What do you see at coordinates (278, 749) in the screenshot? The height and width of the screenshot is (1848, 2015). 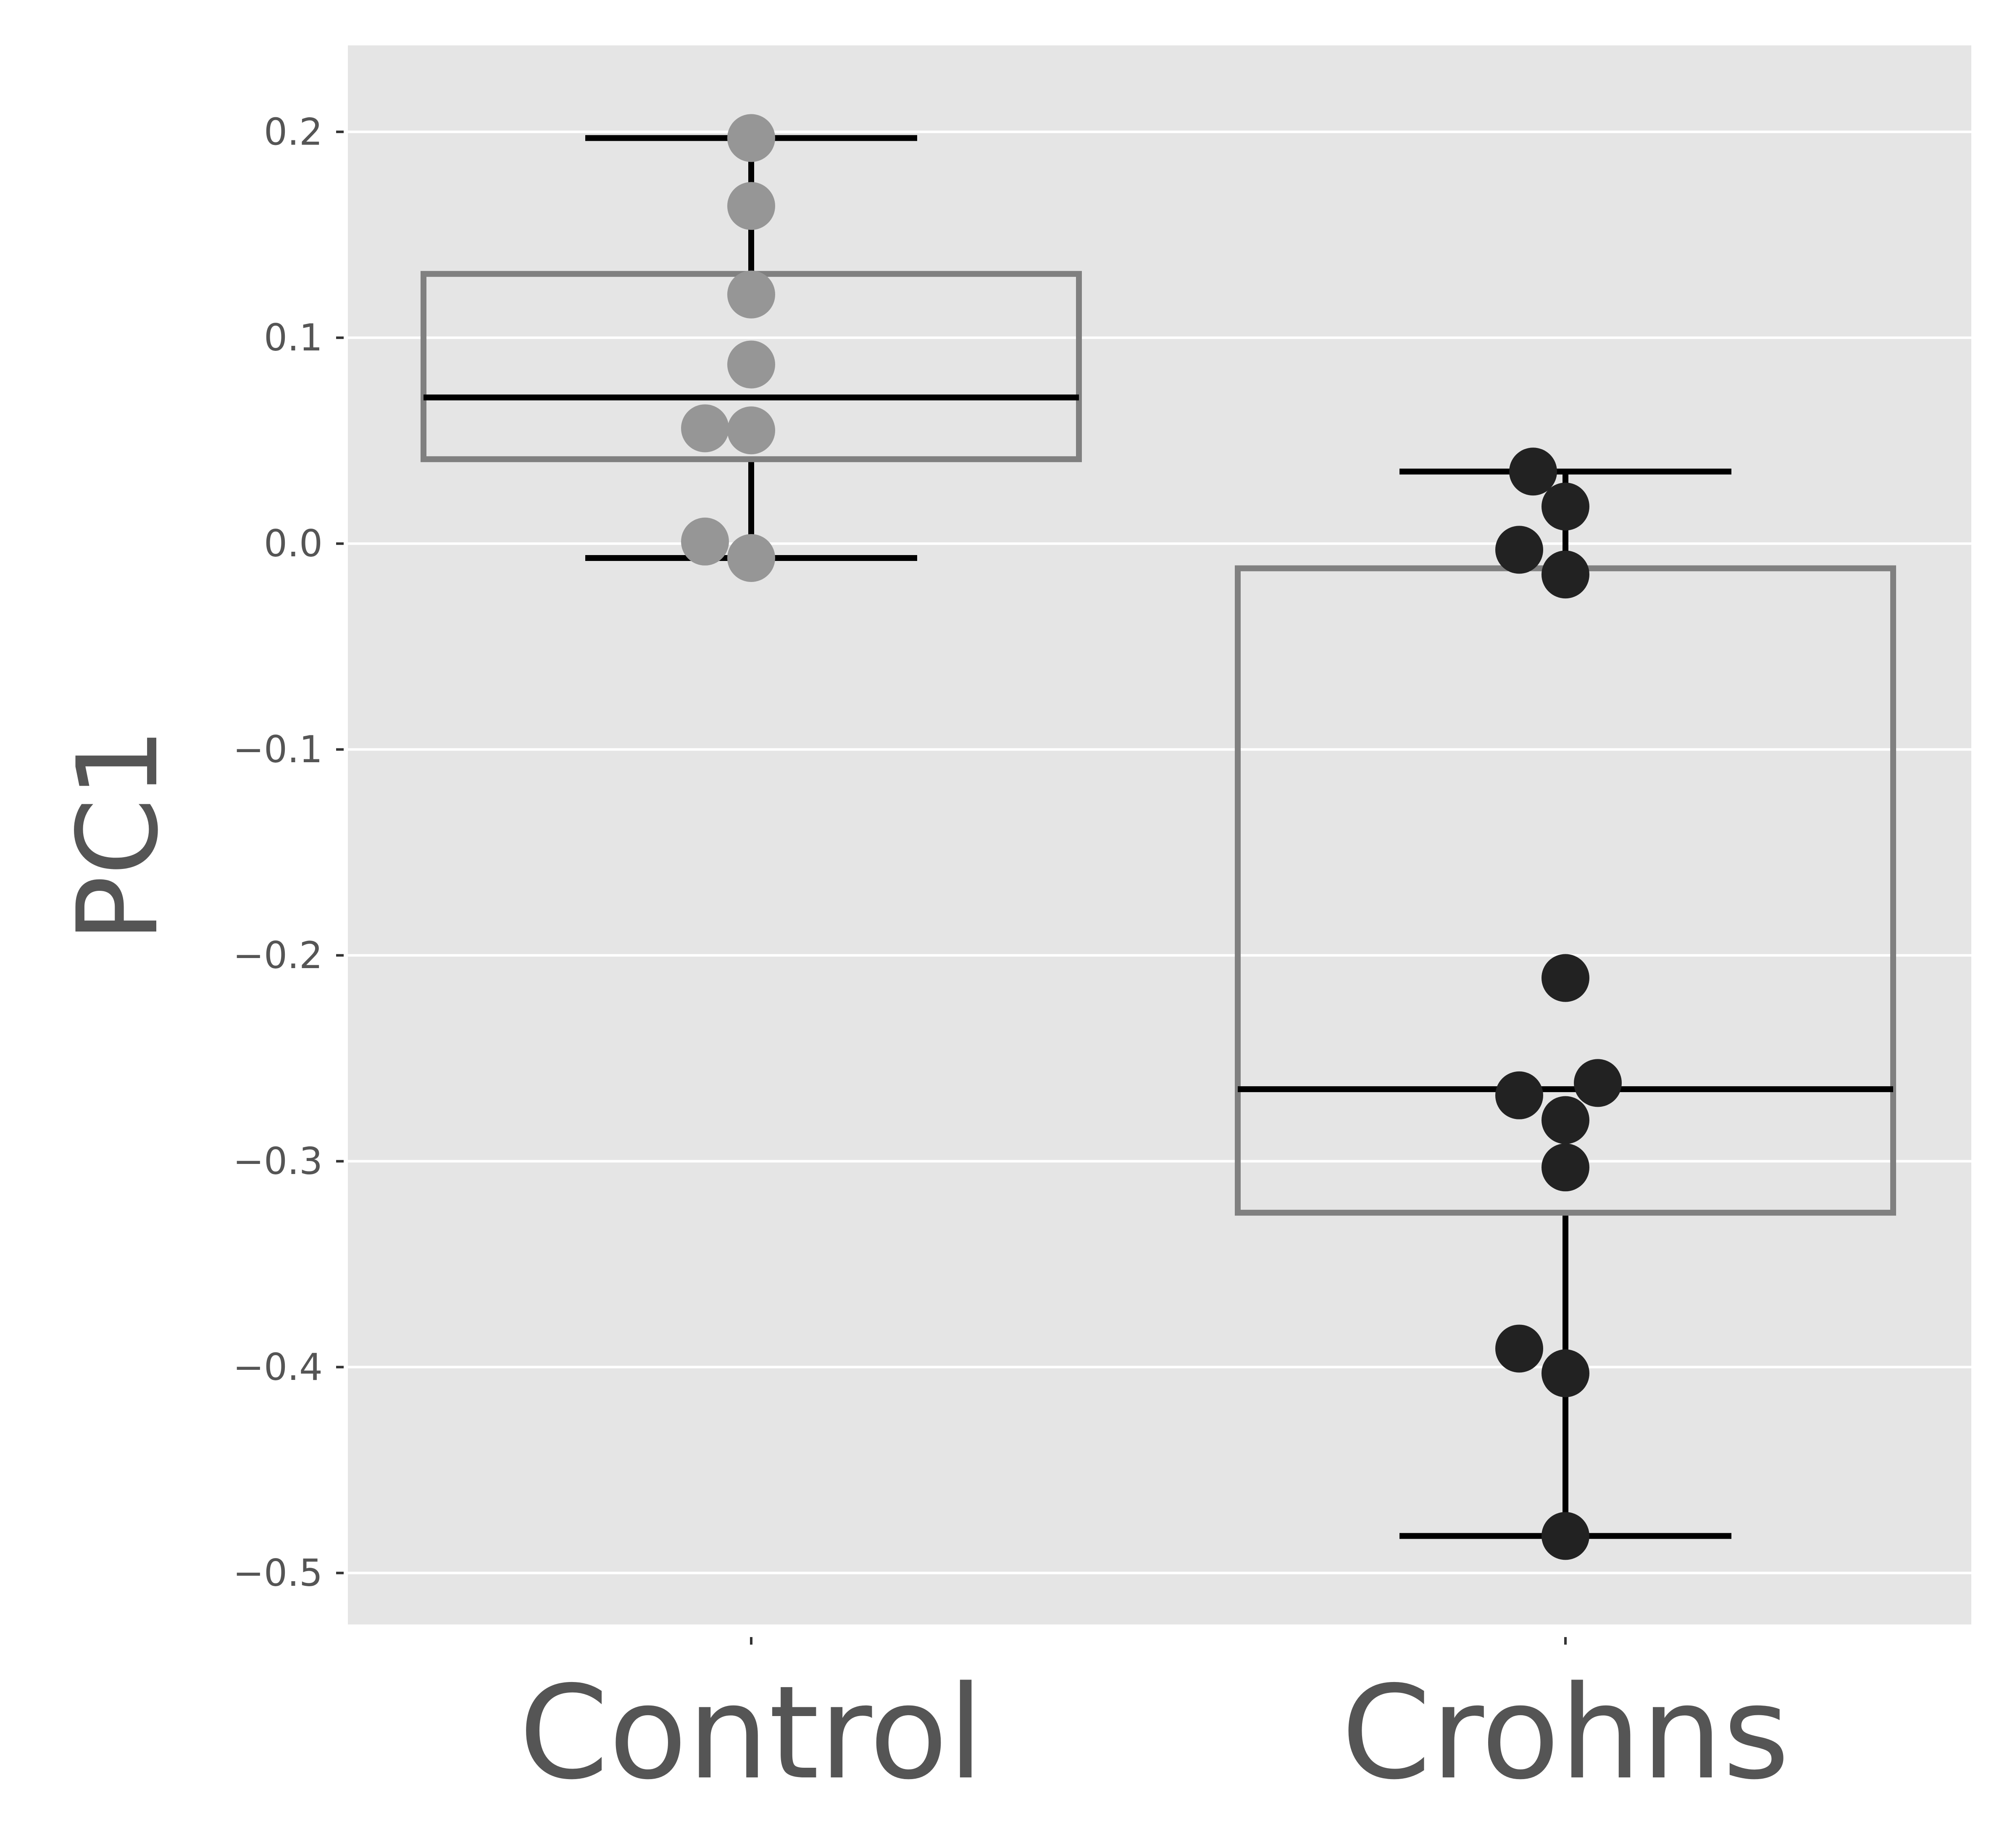 I see `y-tick-label: −0.1` at bounding box center [278, 749].